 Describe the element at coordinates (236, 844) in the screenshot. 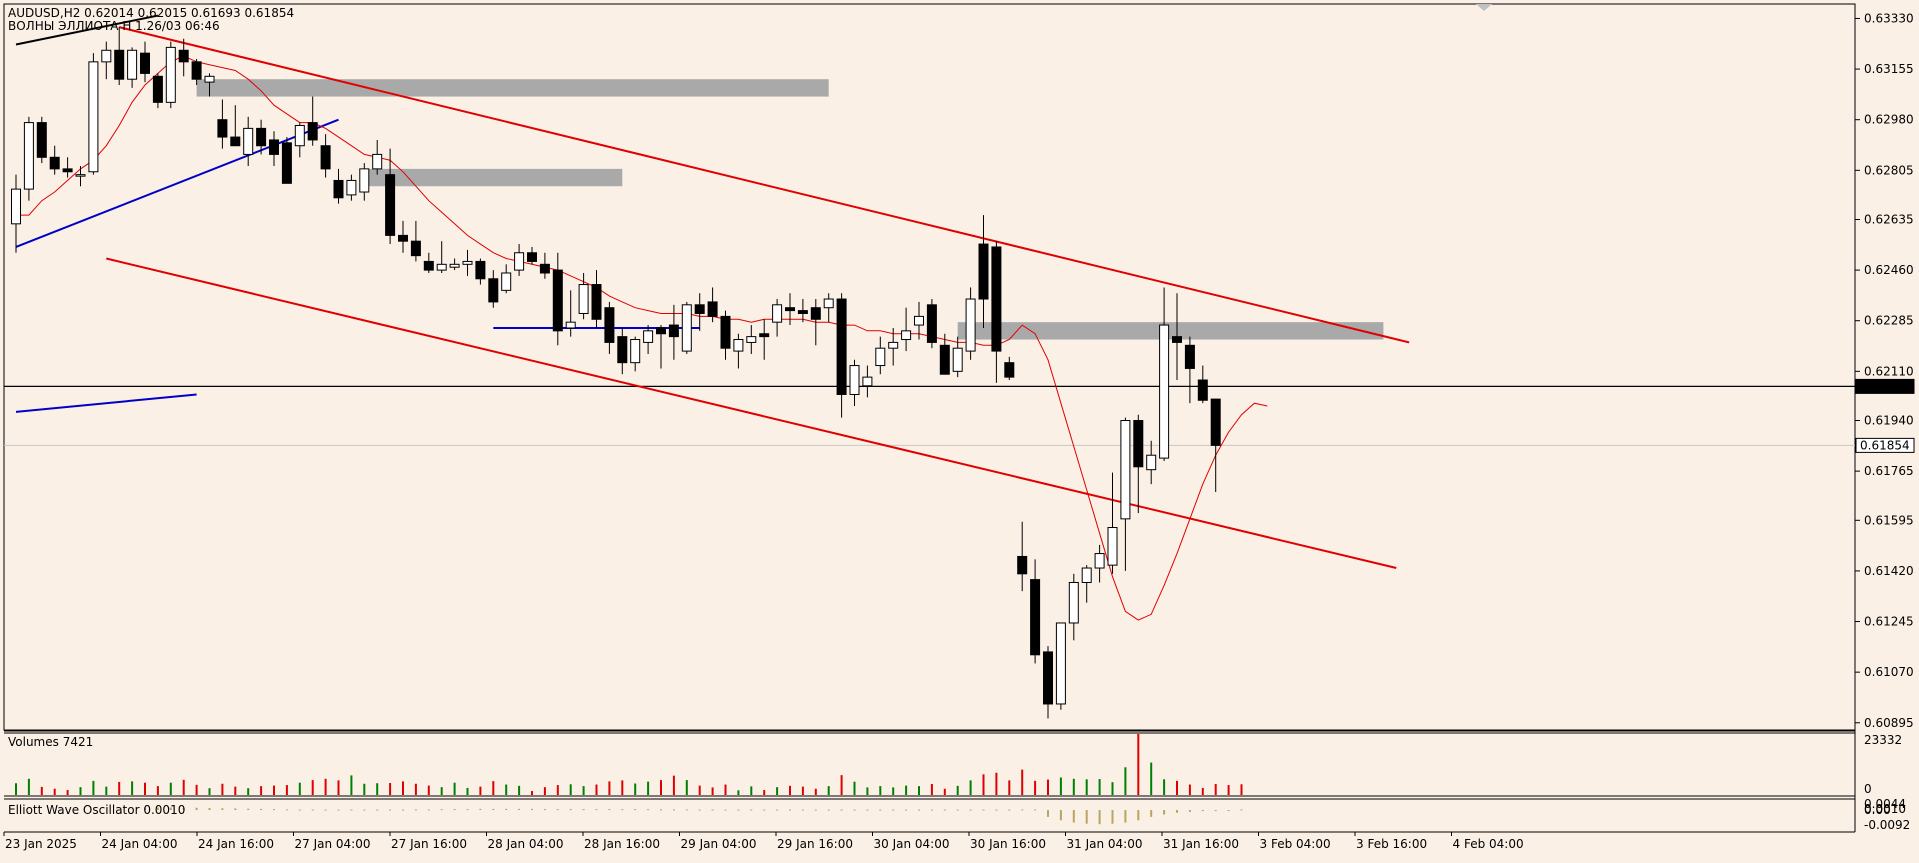

I see `time-tick-label: 24 Jan 16:00` at that location.